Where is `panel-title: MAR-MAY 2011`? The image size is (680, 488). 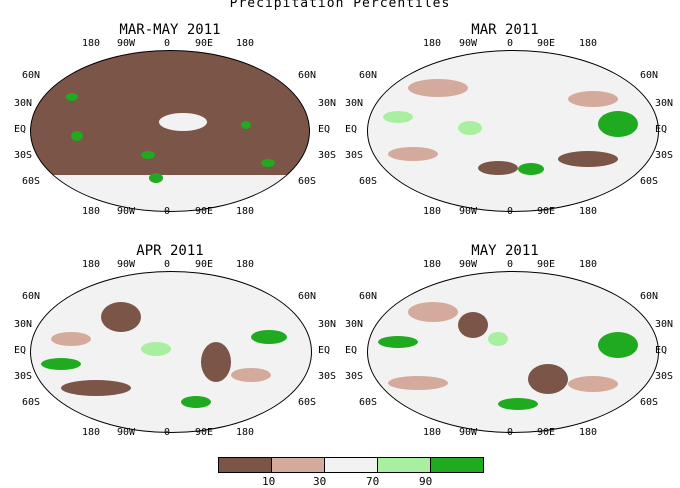
panel-title: MAR-MAY 2011 is located at coordinates (170, 30).